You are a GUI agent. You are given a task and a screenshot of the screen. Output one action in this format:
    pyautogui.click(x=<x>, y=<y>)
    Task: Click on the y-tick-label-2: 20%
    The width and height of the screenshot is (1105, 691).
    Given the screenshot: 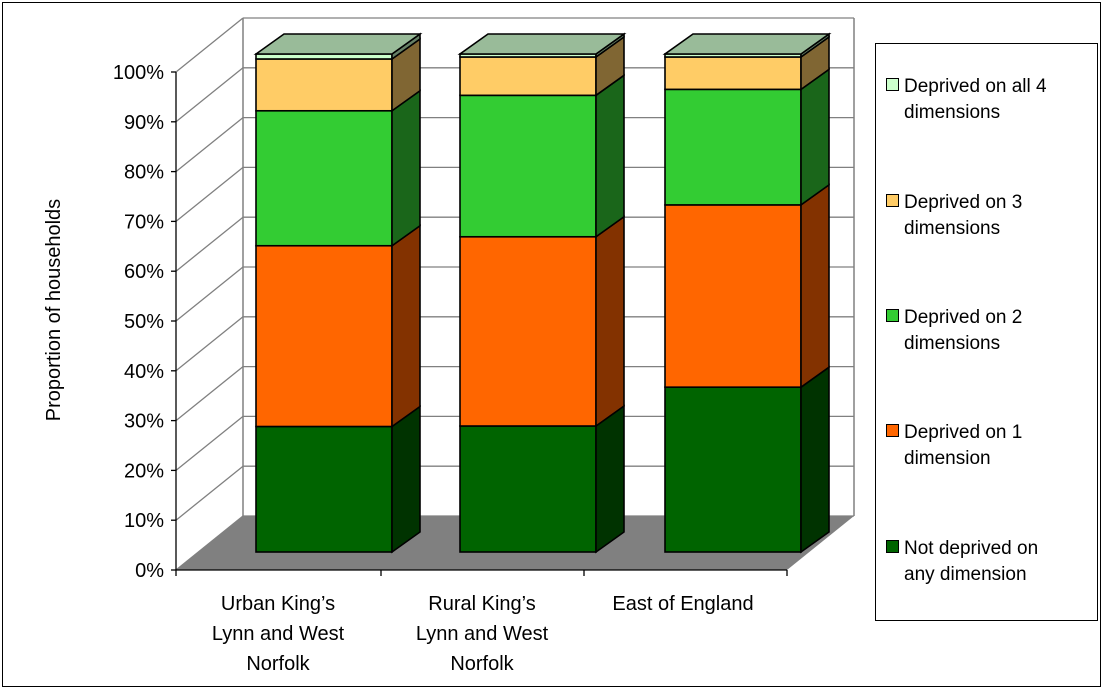 What is the action you would take?
    pyautogui.click(x=144, y=471)
    